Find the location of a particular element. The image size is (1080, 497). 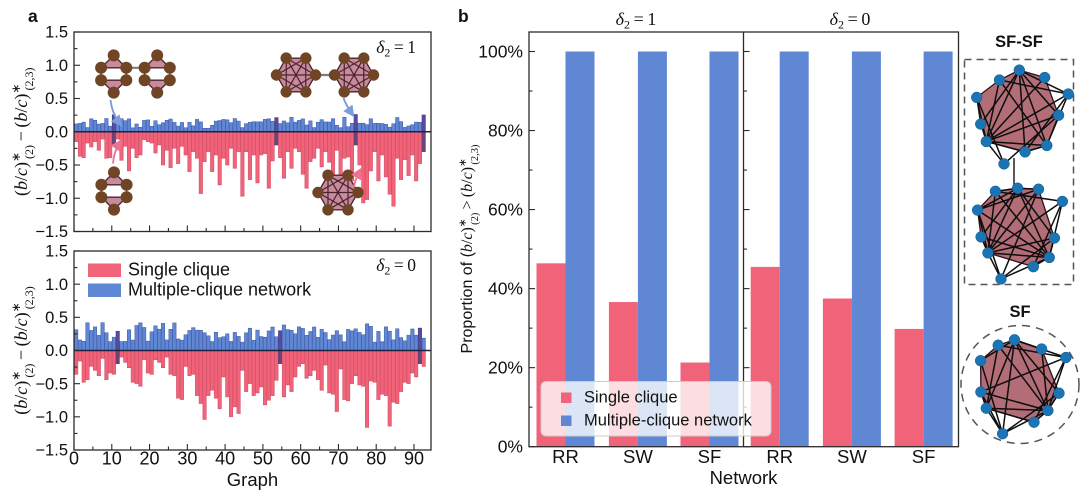

svg-text: 80 is located at coordinates (376, 459).